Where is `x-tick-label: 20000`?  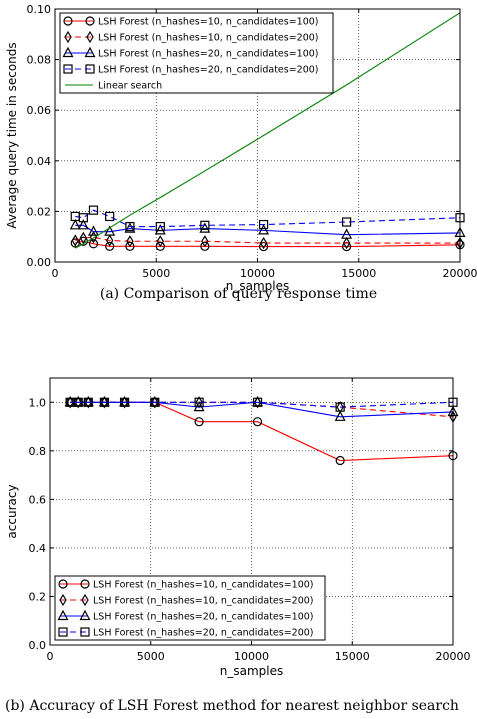
x-tick-label: 20000 is located at coordinates (460, 273).